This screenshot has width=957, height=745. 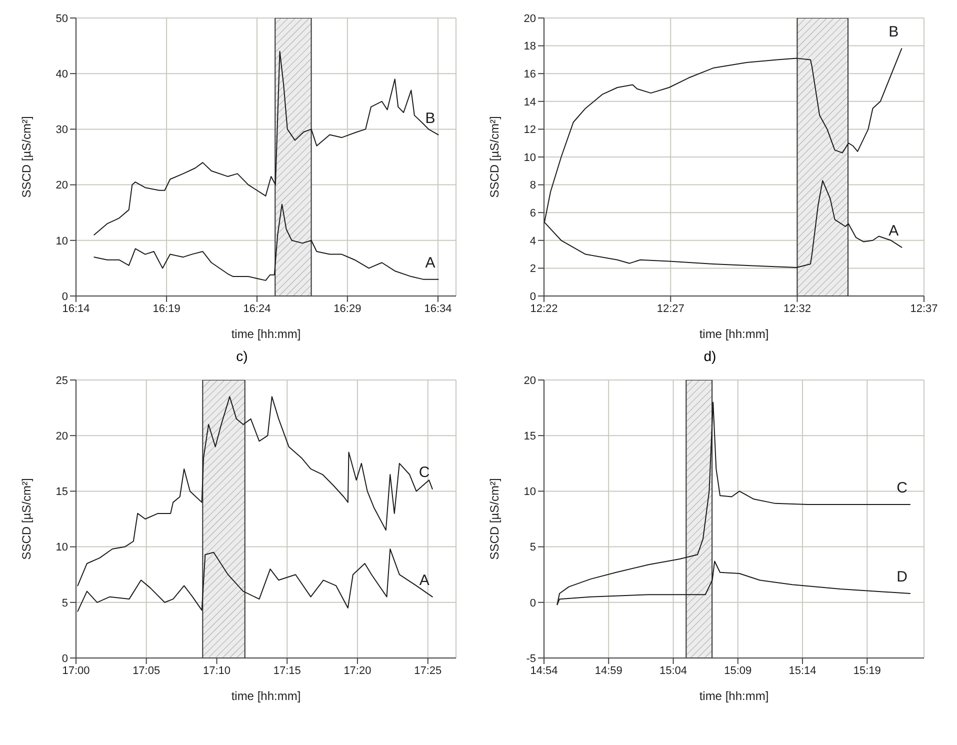 What do you see at coordinates (544, 308) in the screenshot?
I see `x-tick-label: 12:22` at bounding box center [544, 308].